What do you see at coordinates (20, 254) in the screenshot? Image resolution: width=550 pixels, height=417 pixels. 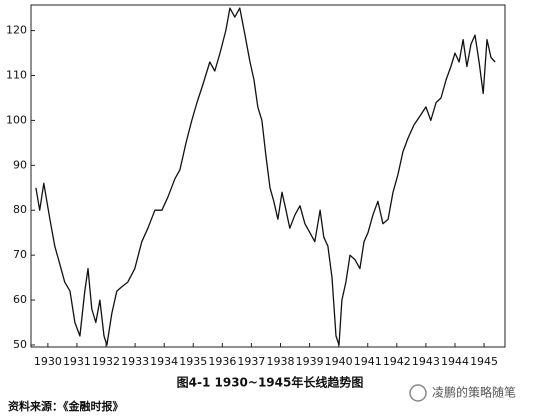 I see `y-tick-label: 70` at bounding box center [20, 254].